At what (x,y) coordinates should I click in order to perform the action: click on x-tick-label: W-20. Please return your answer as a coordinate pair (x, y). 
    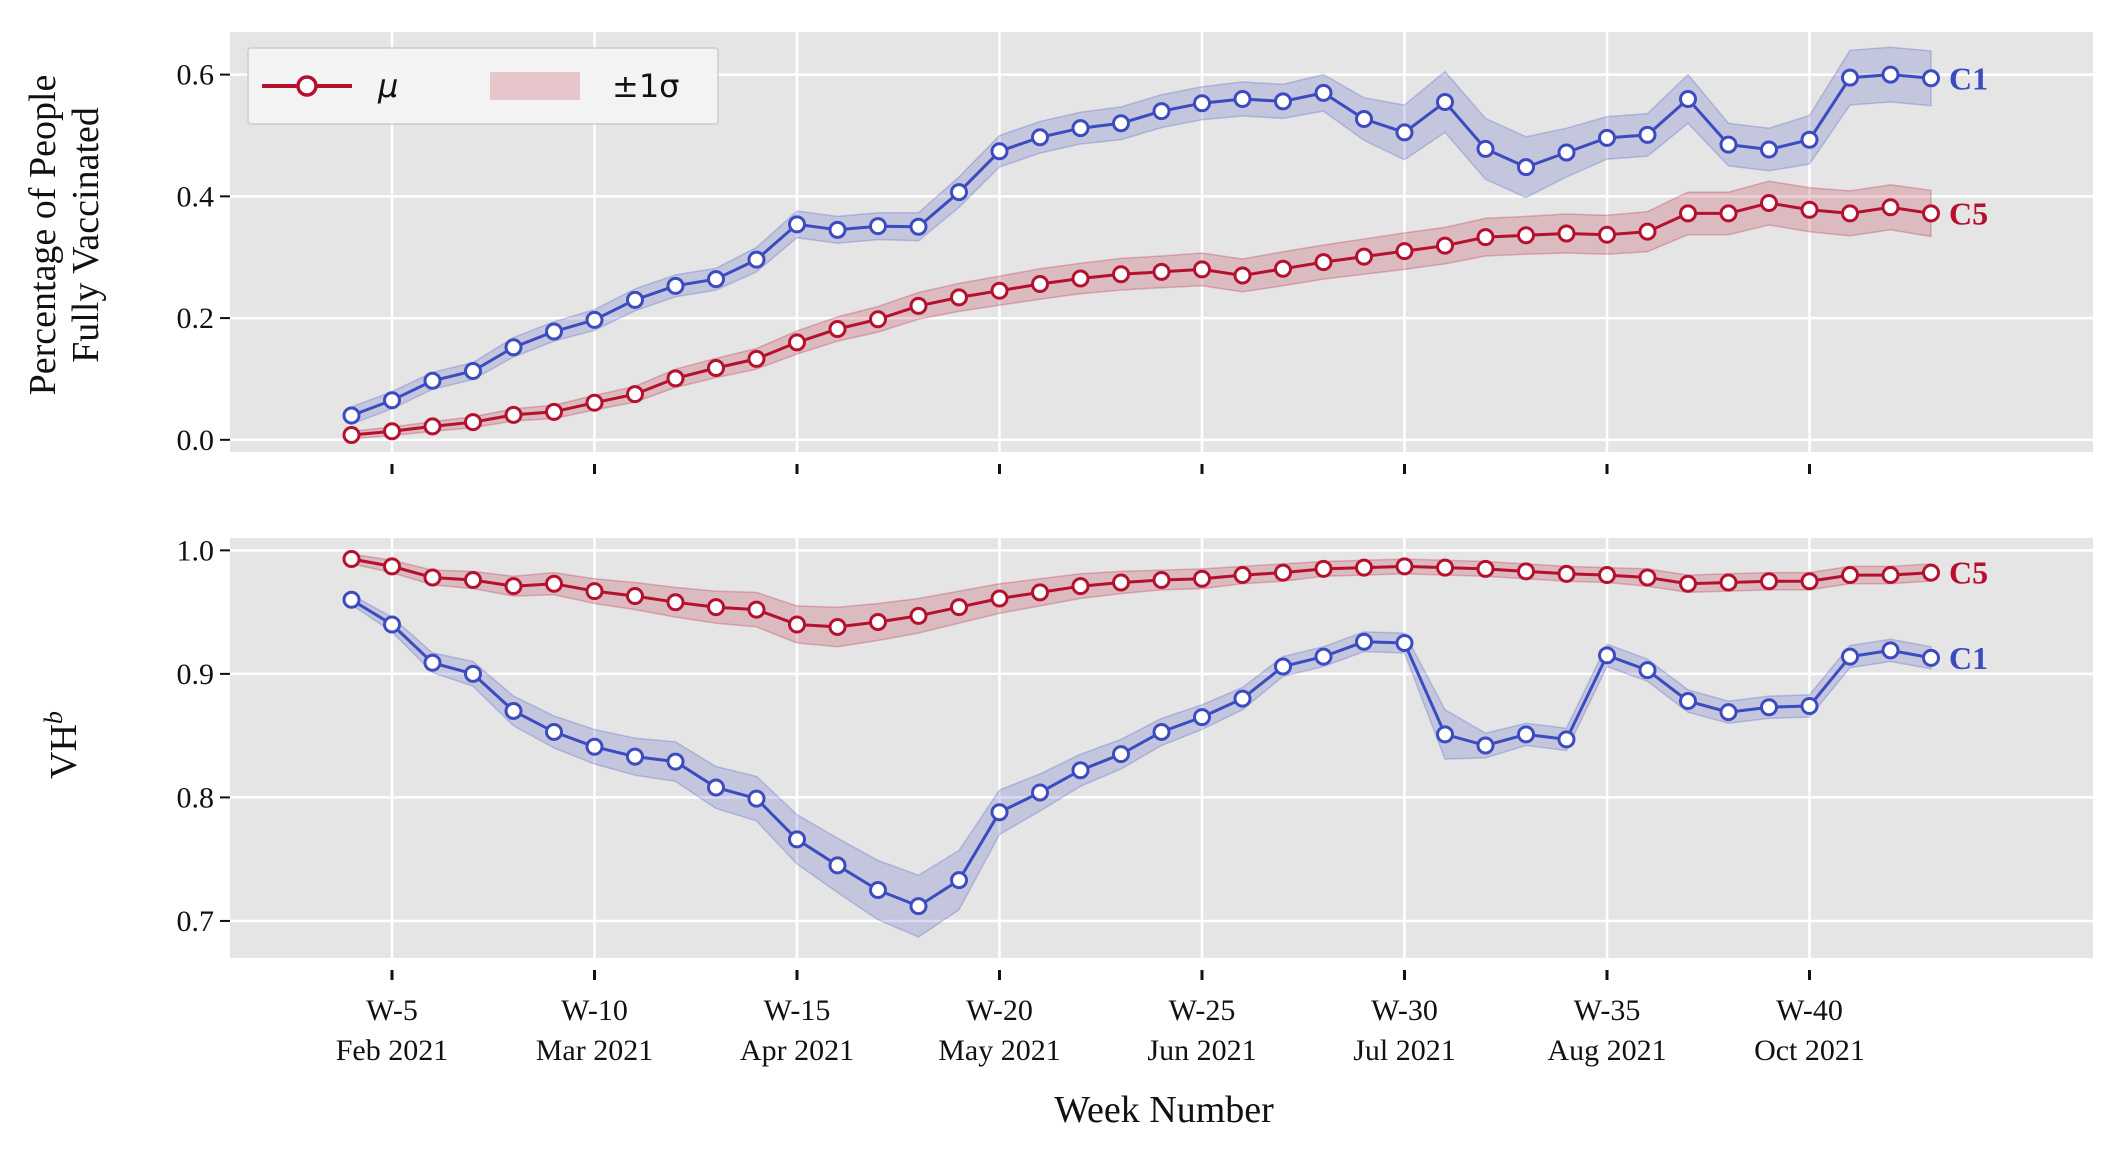
    Looking at the image, I should click on (999, 1010).